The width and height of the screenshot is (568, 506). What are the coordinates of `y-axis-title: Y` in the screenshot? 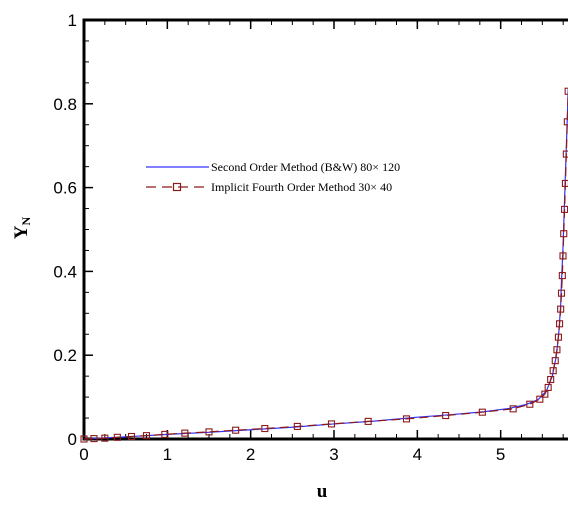 It's located at (21, 232).